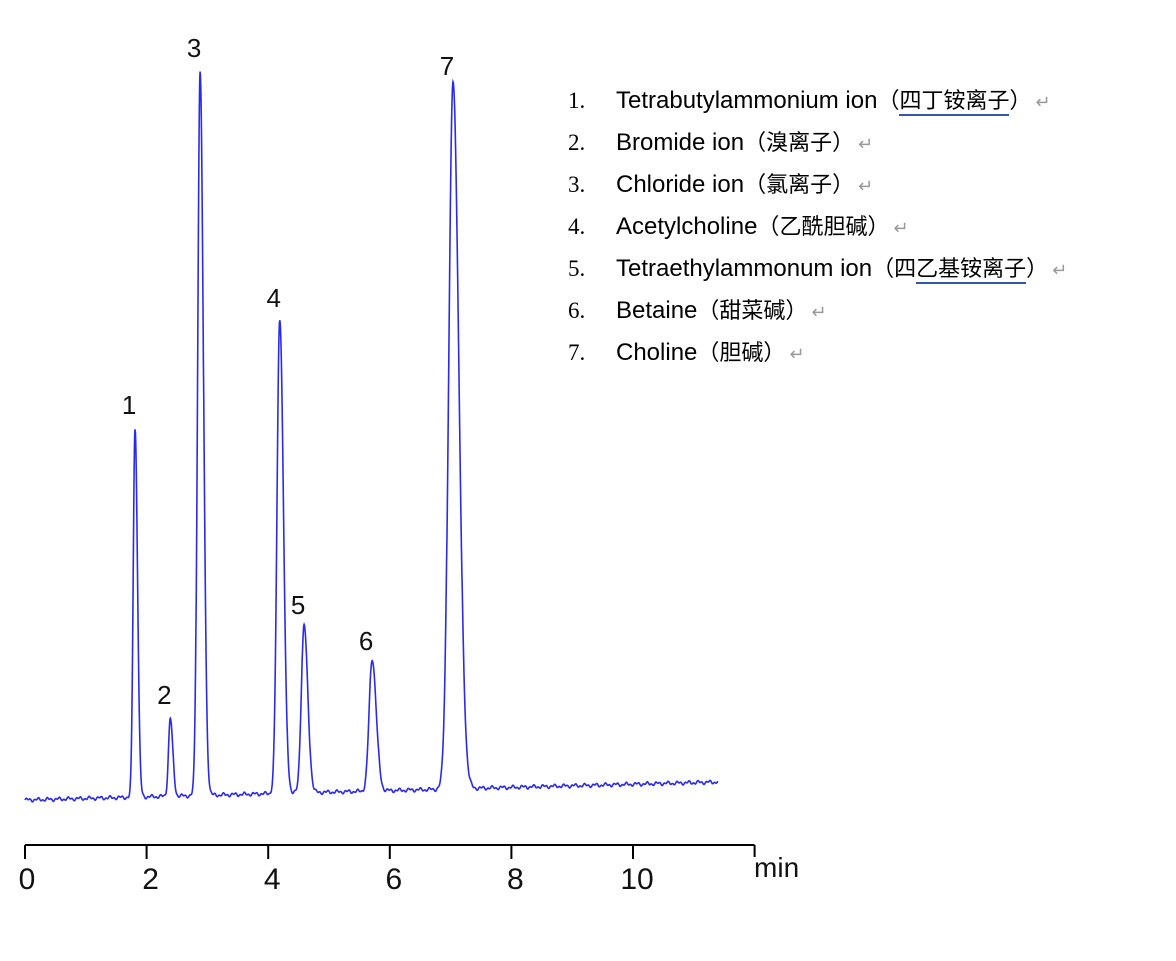 Image resolution: width=1176 pixels, height=961 pixels. I want to click on legend-name: Tetraethylammonum ion, so click(744, 268).